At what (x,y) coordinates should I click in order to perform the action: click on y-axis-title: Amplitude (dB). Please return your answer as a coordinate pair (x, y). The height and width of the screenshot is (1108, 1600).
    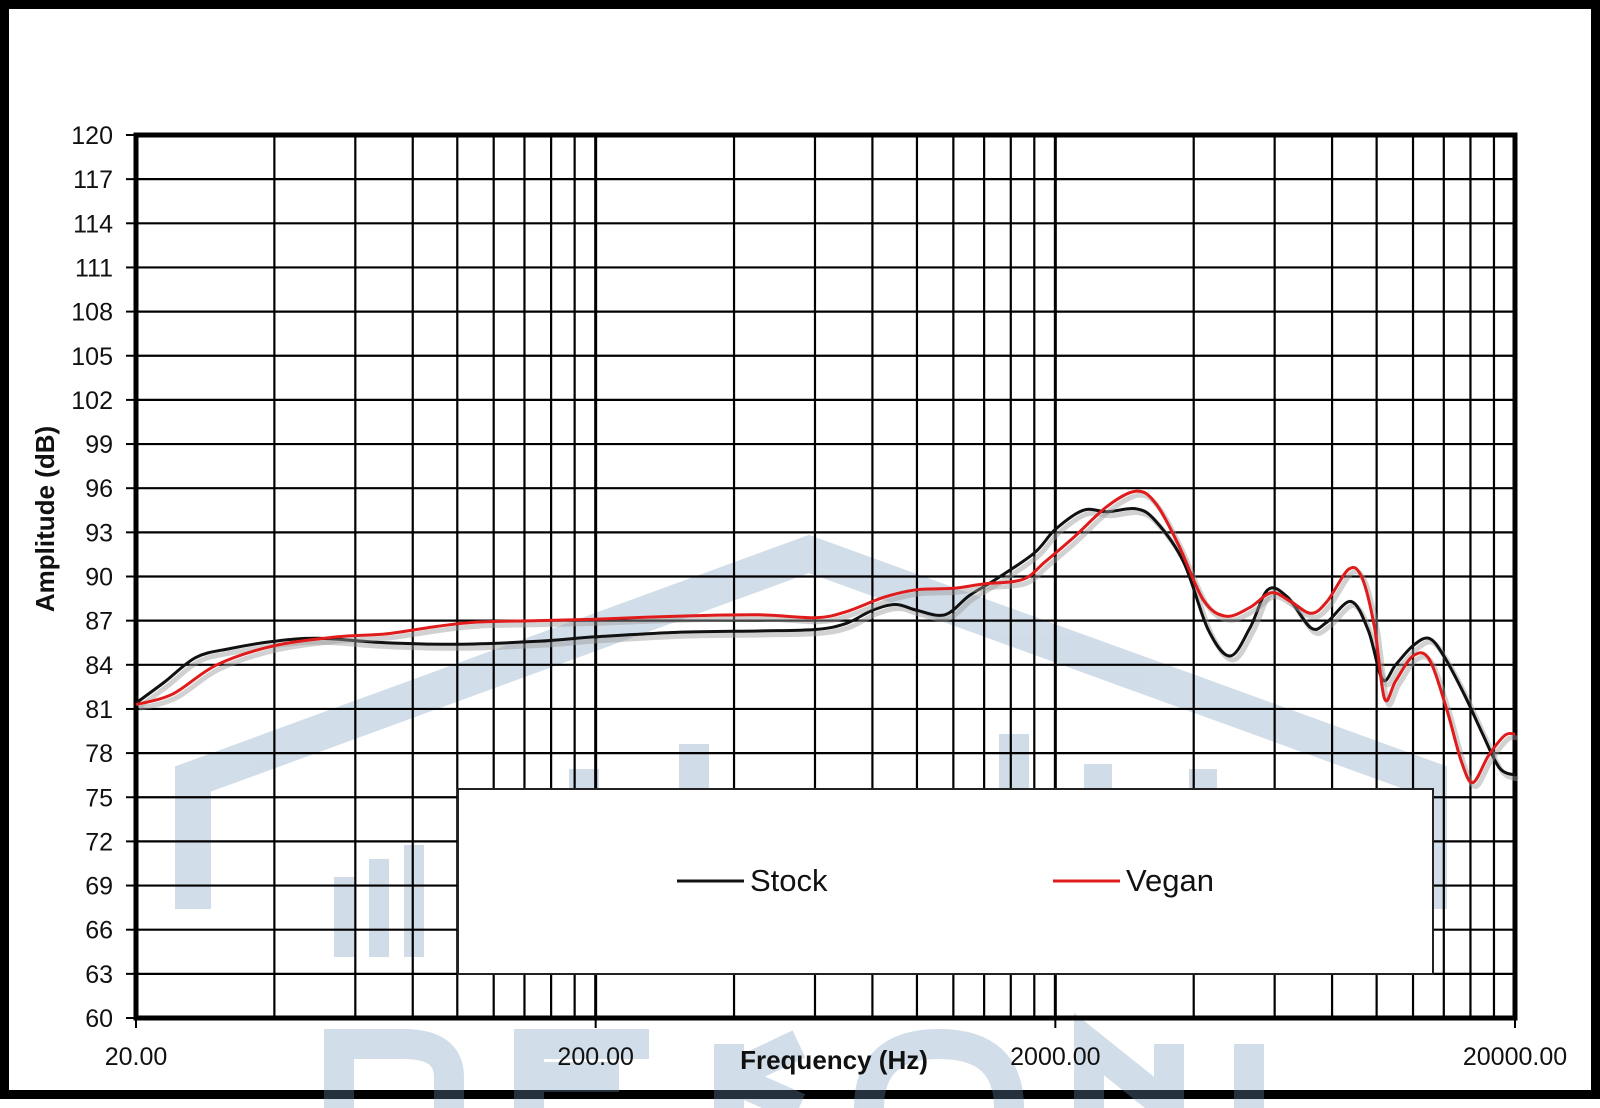
    Looking at the image, I should click on (45, 519).